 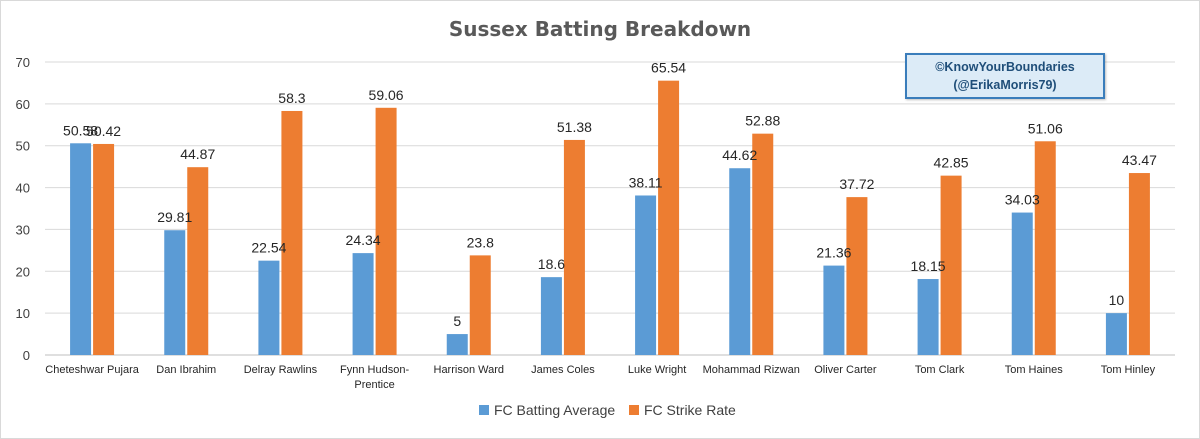 What do you see at coordinates (23, 271) in the screenshot?
I see `y-tick-label: 20` at bounding box center [23, 271].